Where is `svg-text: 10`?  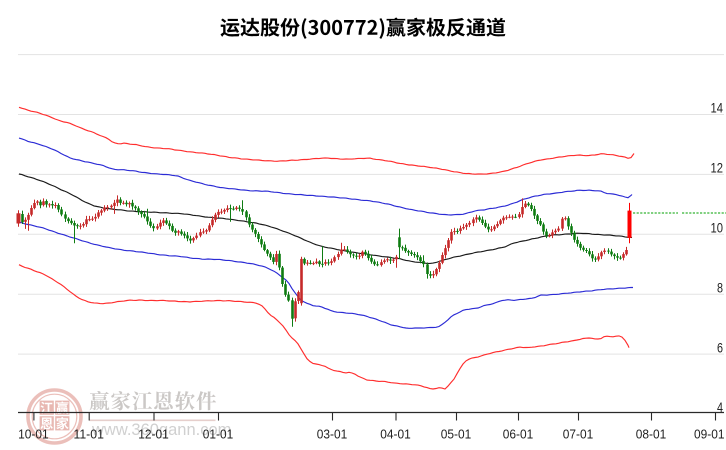 svg-text: 10 is located at coordinates (717, 228).